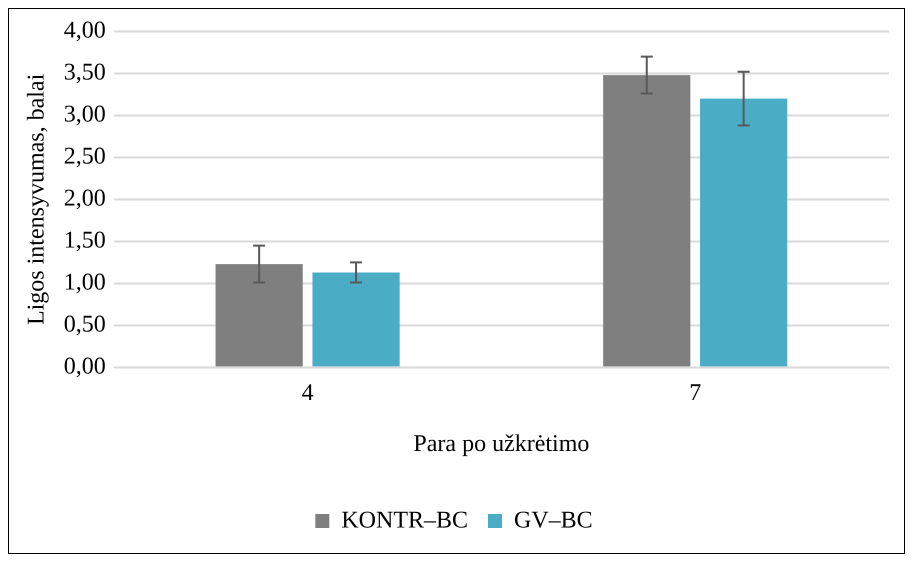 This screenshot has width=913, height=562. Describe the element at coordinates (85, 199) in the screenshot. I see `y-tick-label: 2,00` at that location.